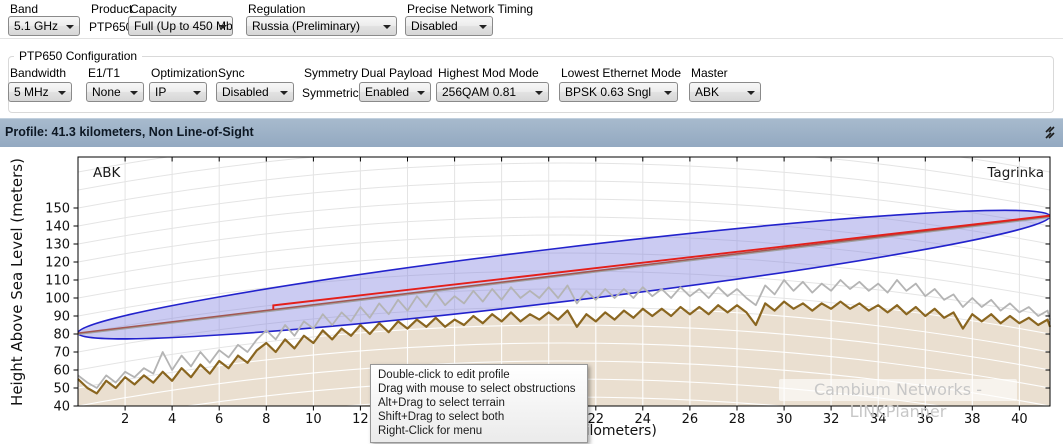 The width and height of the screenshot is (1063, 444). I want to click on y-axis-label: Height Above Sea Level (meters), so click(17, 282).